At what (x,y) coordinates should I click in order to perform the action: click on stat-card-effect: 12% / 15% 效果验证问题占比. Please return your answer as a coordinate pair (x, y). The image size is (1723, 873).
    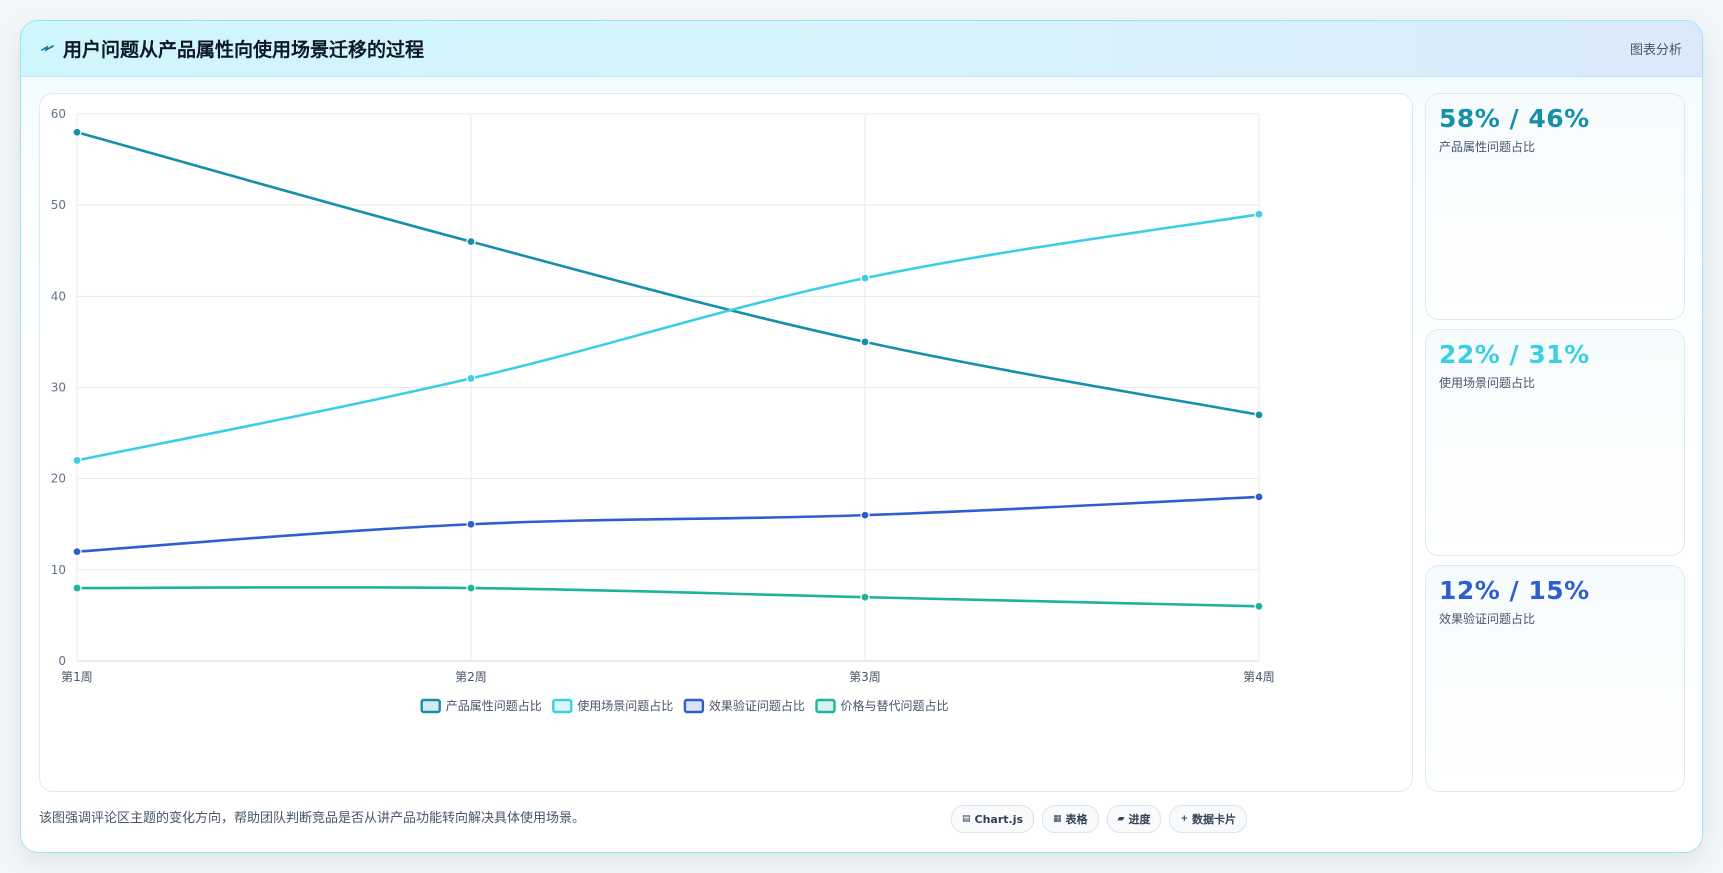
    Looking at the image, I should click on (1555, 678).